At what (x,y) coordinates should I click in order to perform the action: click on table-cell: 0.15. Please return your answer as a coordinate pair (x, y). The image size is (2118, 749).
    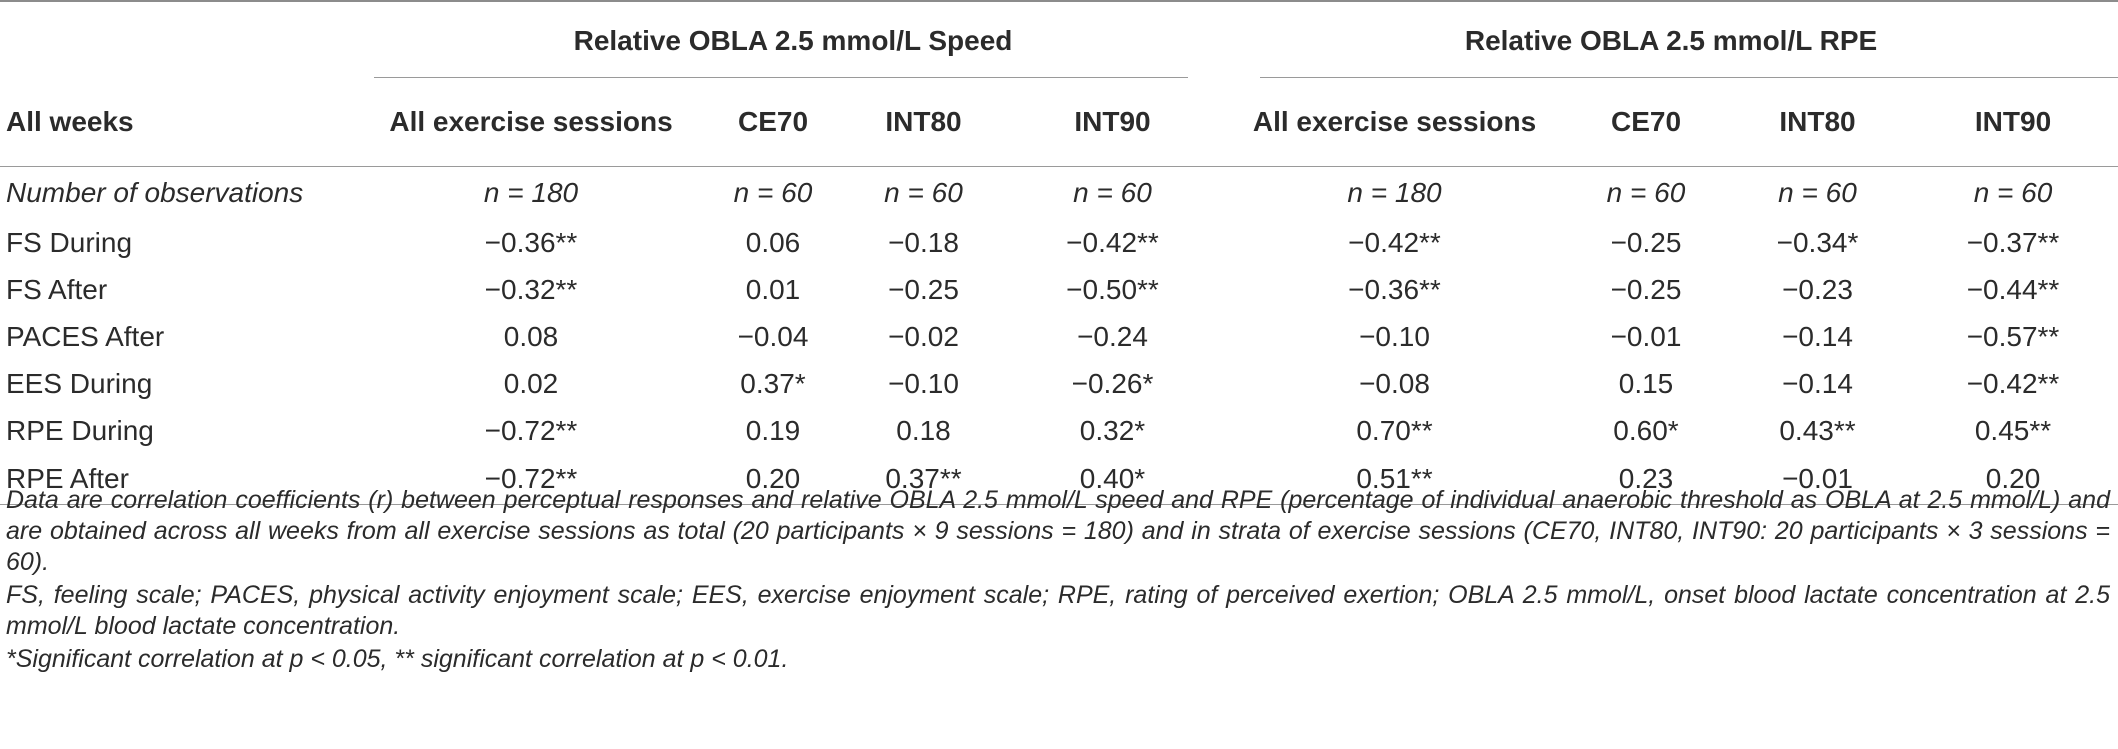
    Looking at the image, I should click on (1646, 383).